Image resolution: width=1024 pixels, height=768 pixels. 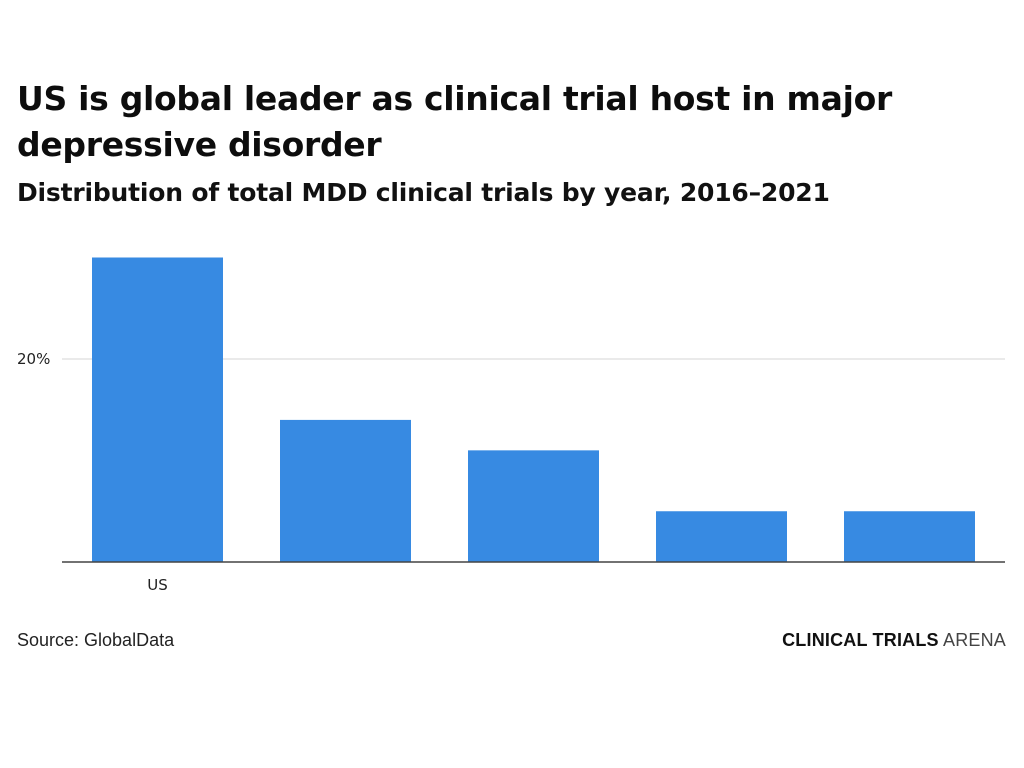 I want to click on x-category-label: US, so click(x=157, y=585).